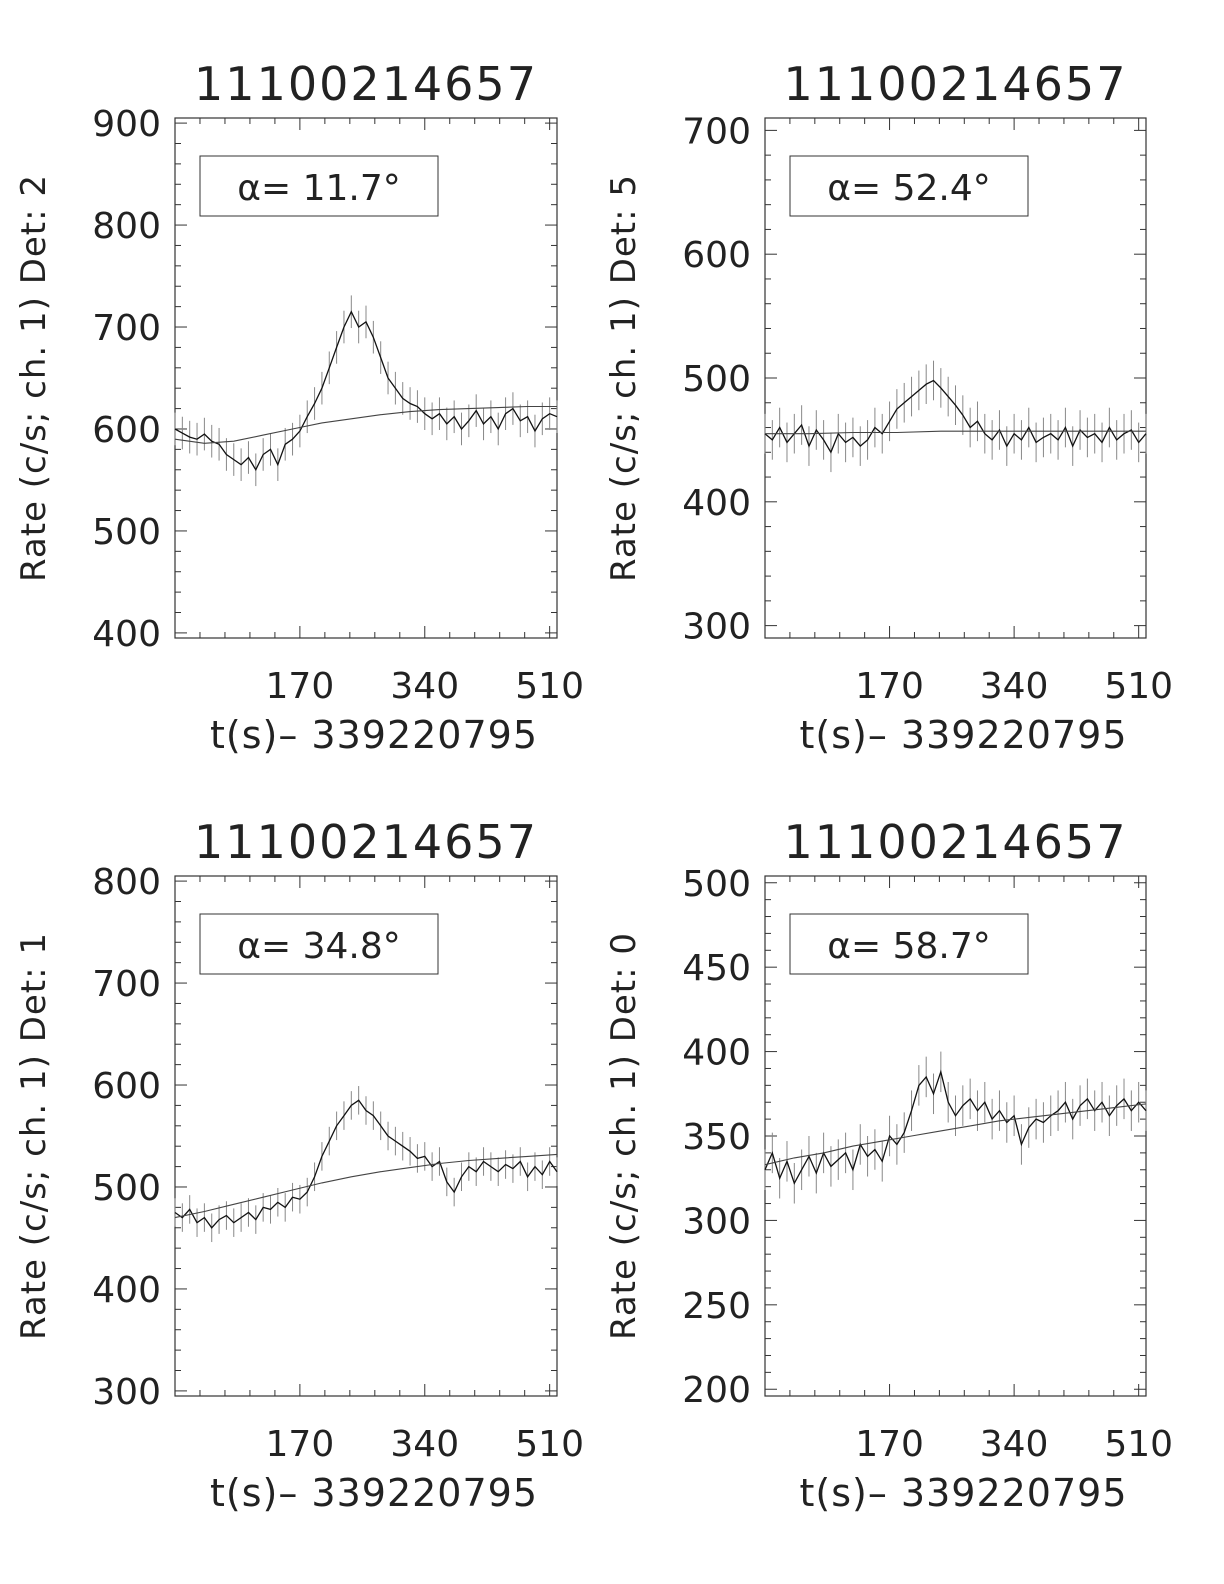 This screenshot has height=1584, width=1224. What do you see at coordinates (624, 1136) in the screenshot?
I see `y-axis-label: Rate (c/s; ch. 1) Det: 0` at bounding box center [624, 1136].